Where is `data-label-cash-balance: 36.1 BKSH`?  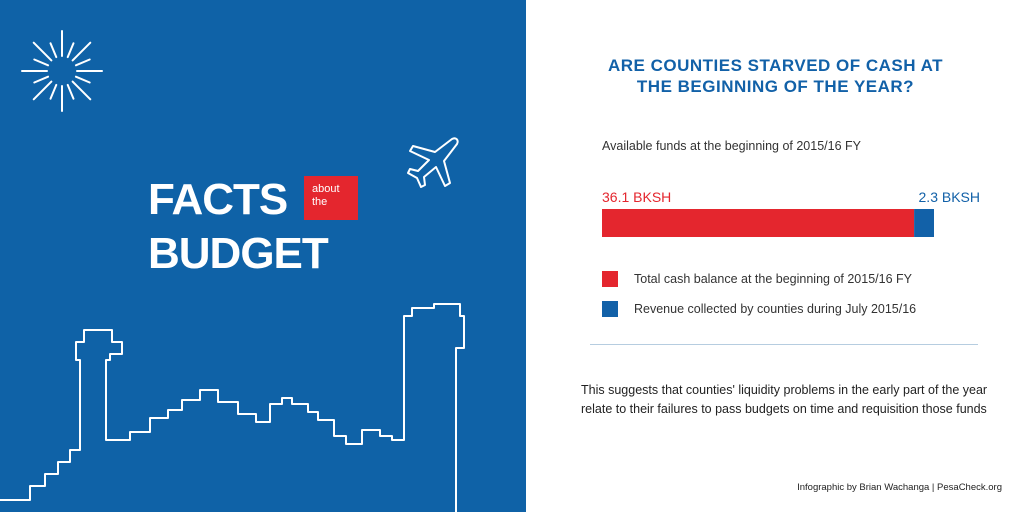
data-label-cash-balance: 36.1 BKSH is located at coordinates (636, 197).